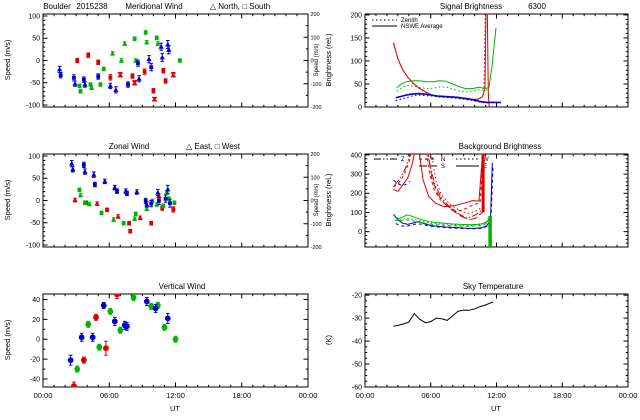 Image resolution: width=640 pixels, height=420 pixels. What do you see at coordinates (36, 39) in the screenshot?
I see `y-tick-label: 50` at bounding box center [36, 39].